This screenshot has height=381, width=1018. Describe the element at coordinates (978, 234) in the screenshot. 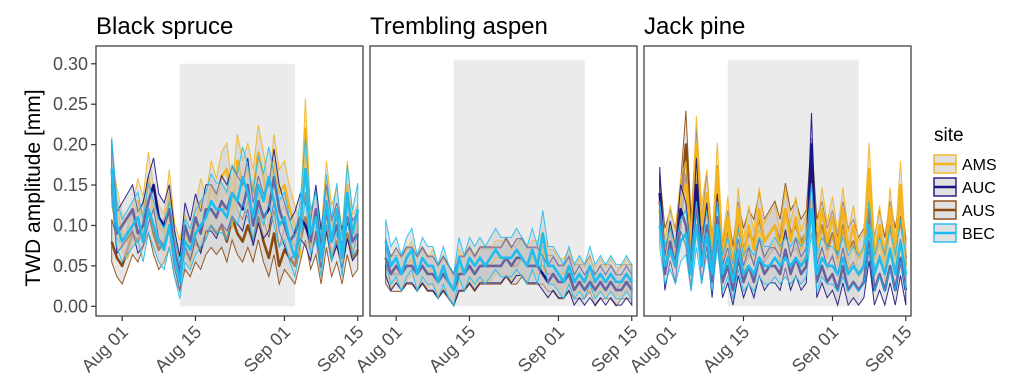

I see `legend-label: BEC` at that location.